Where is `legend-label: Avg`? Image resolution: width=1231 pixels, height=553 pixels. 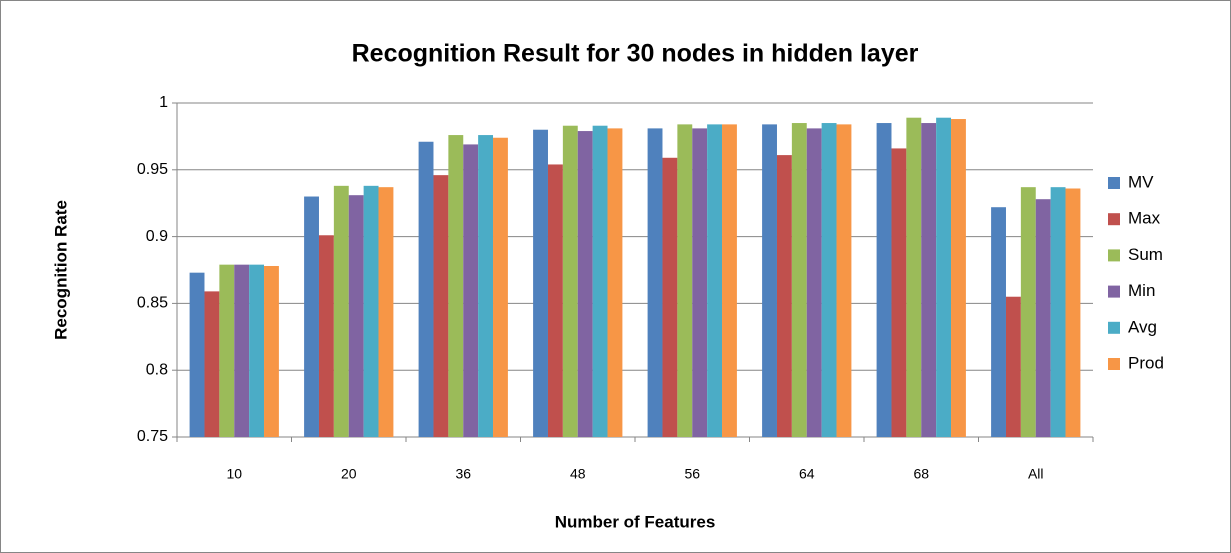 legend-label: Avg is located at coordinates (1142, 326).